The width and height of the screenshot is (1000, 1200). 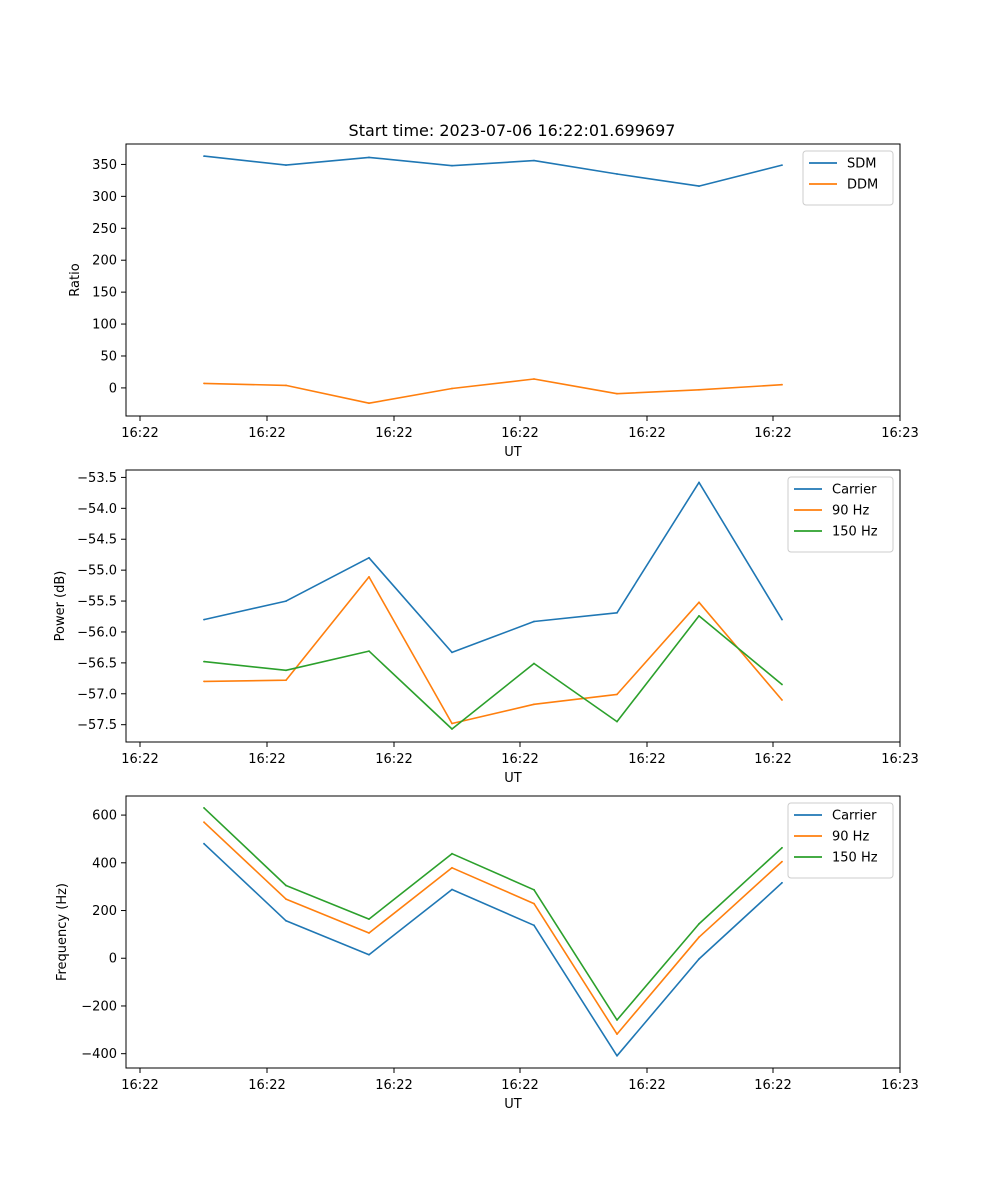 What do you see at coordinates (97, 694) in the screenshot?
I see `y-tick-label: −57.0` at bounding box center [97, 694].